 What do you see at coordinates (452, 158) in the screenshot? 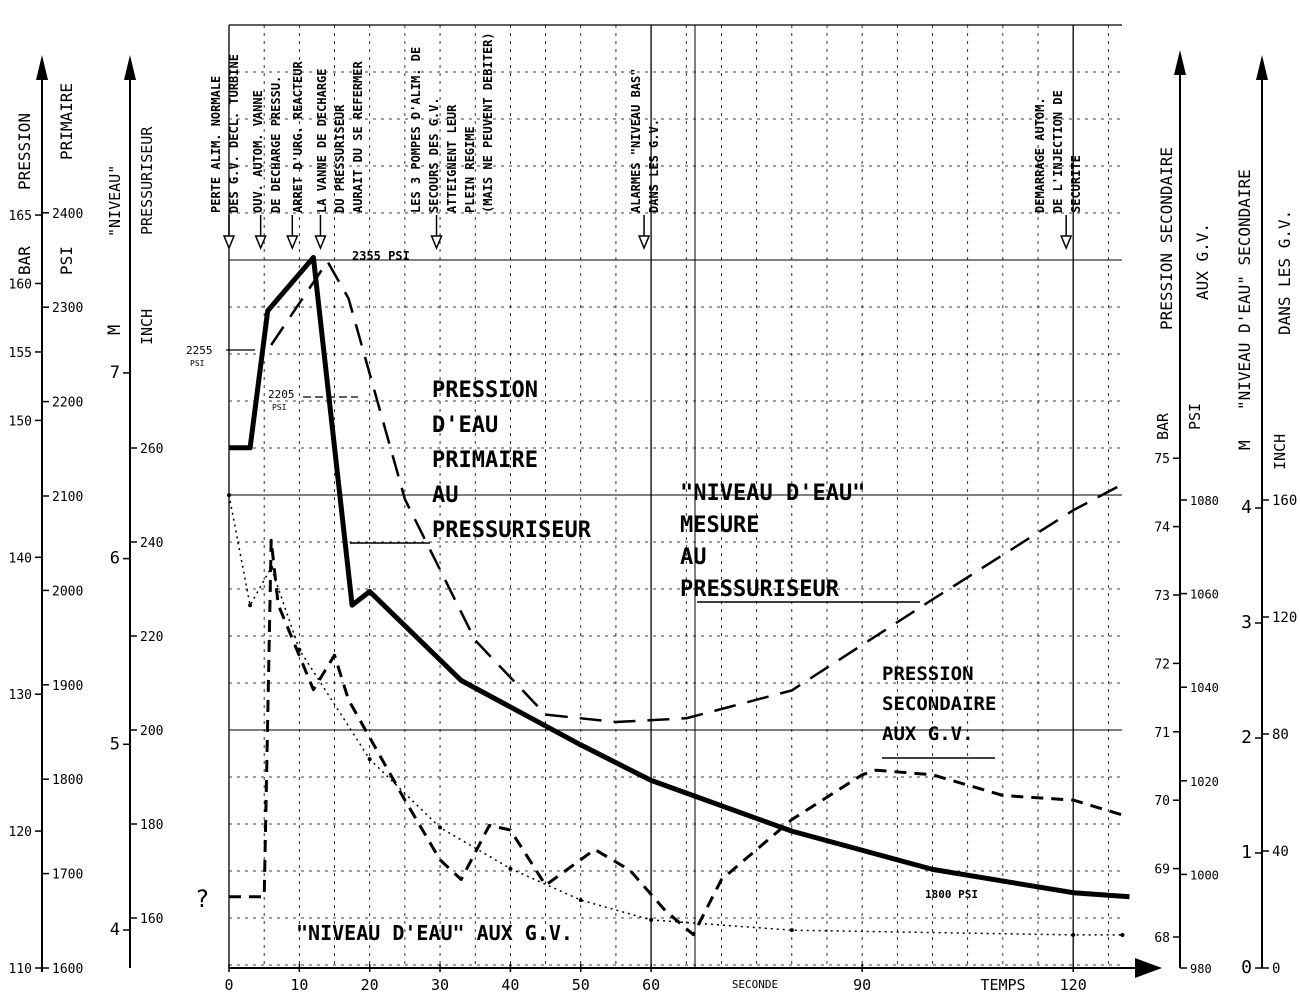
I see `event-label: ATTEIGNENT LEUR` at bounding box center [452, 158].